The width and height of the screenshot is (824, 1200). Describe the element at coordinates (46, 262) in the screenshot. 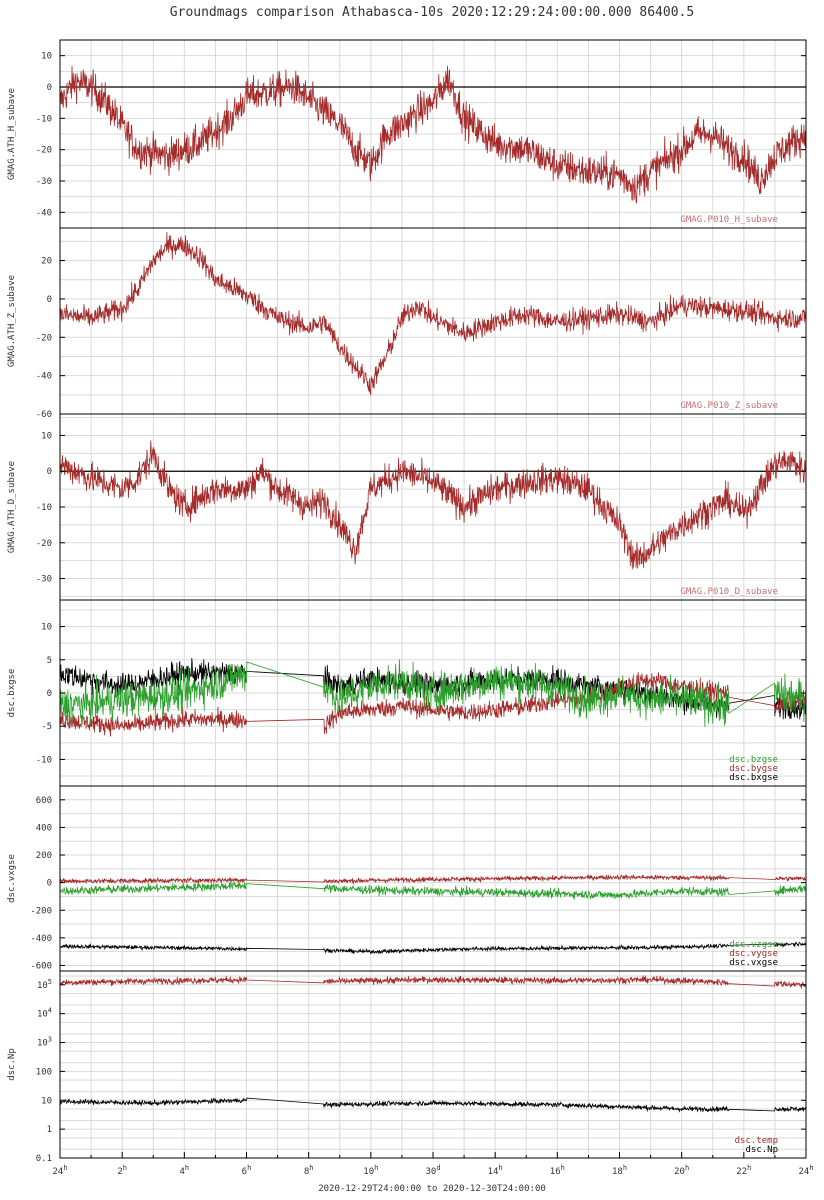

I see `ytick-label: 20` at that location.